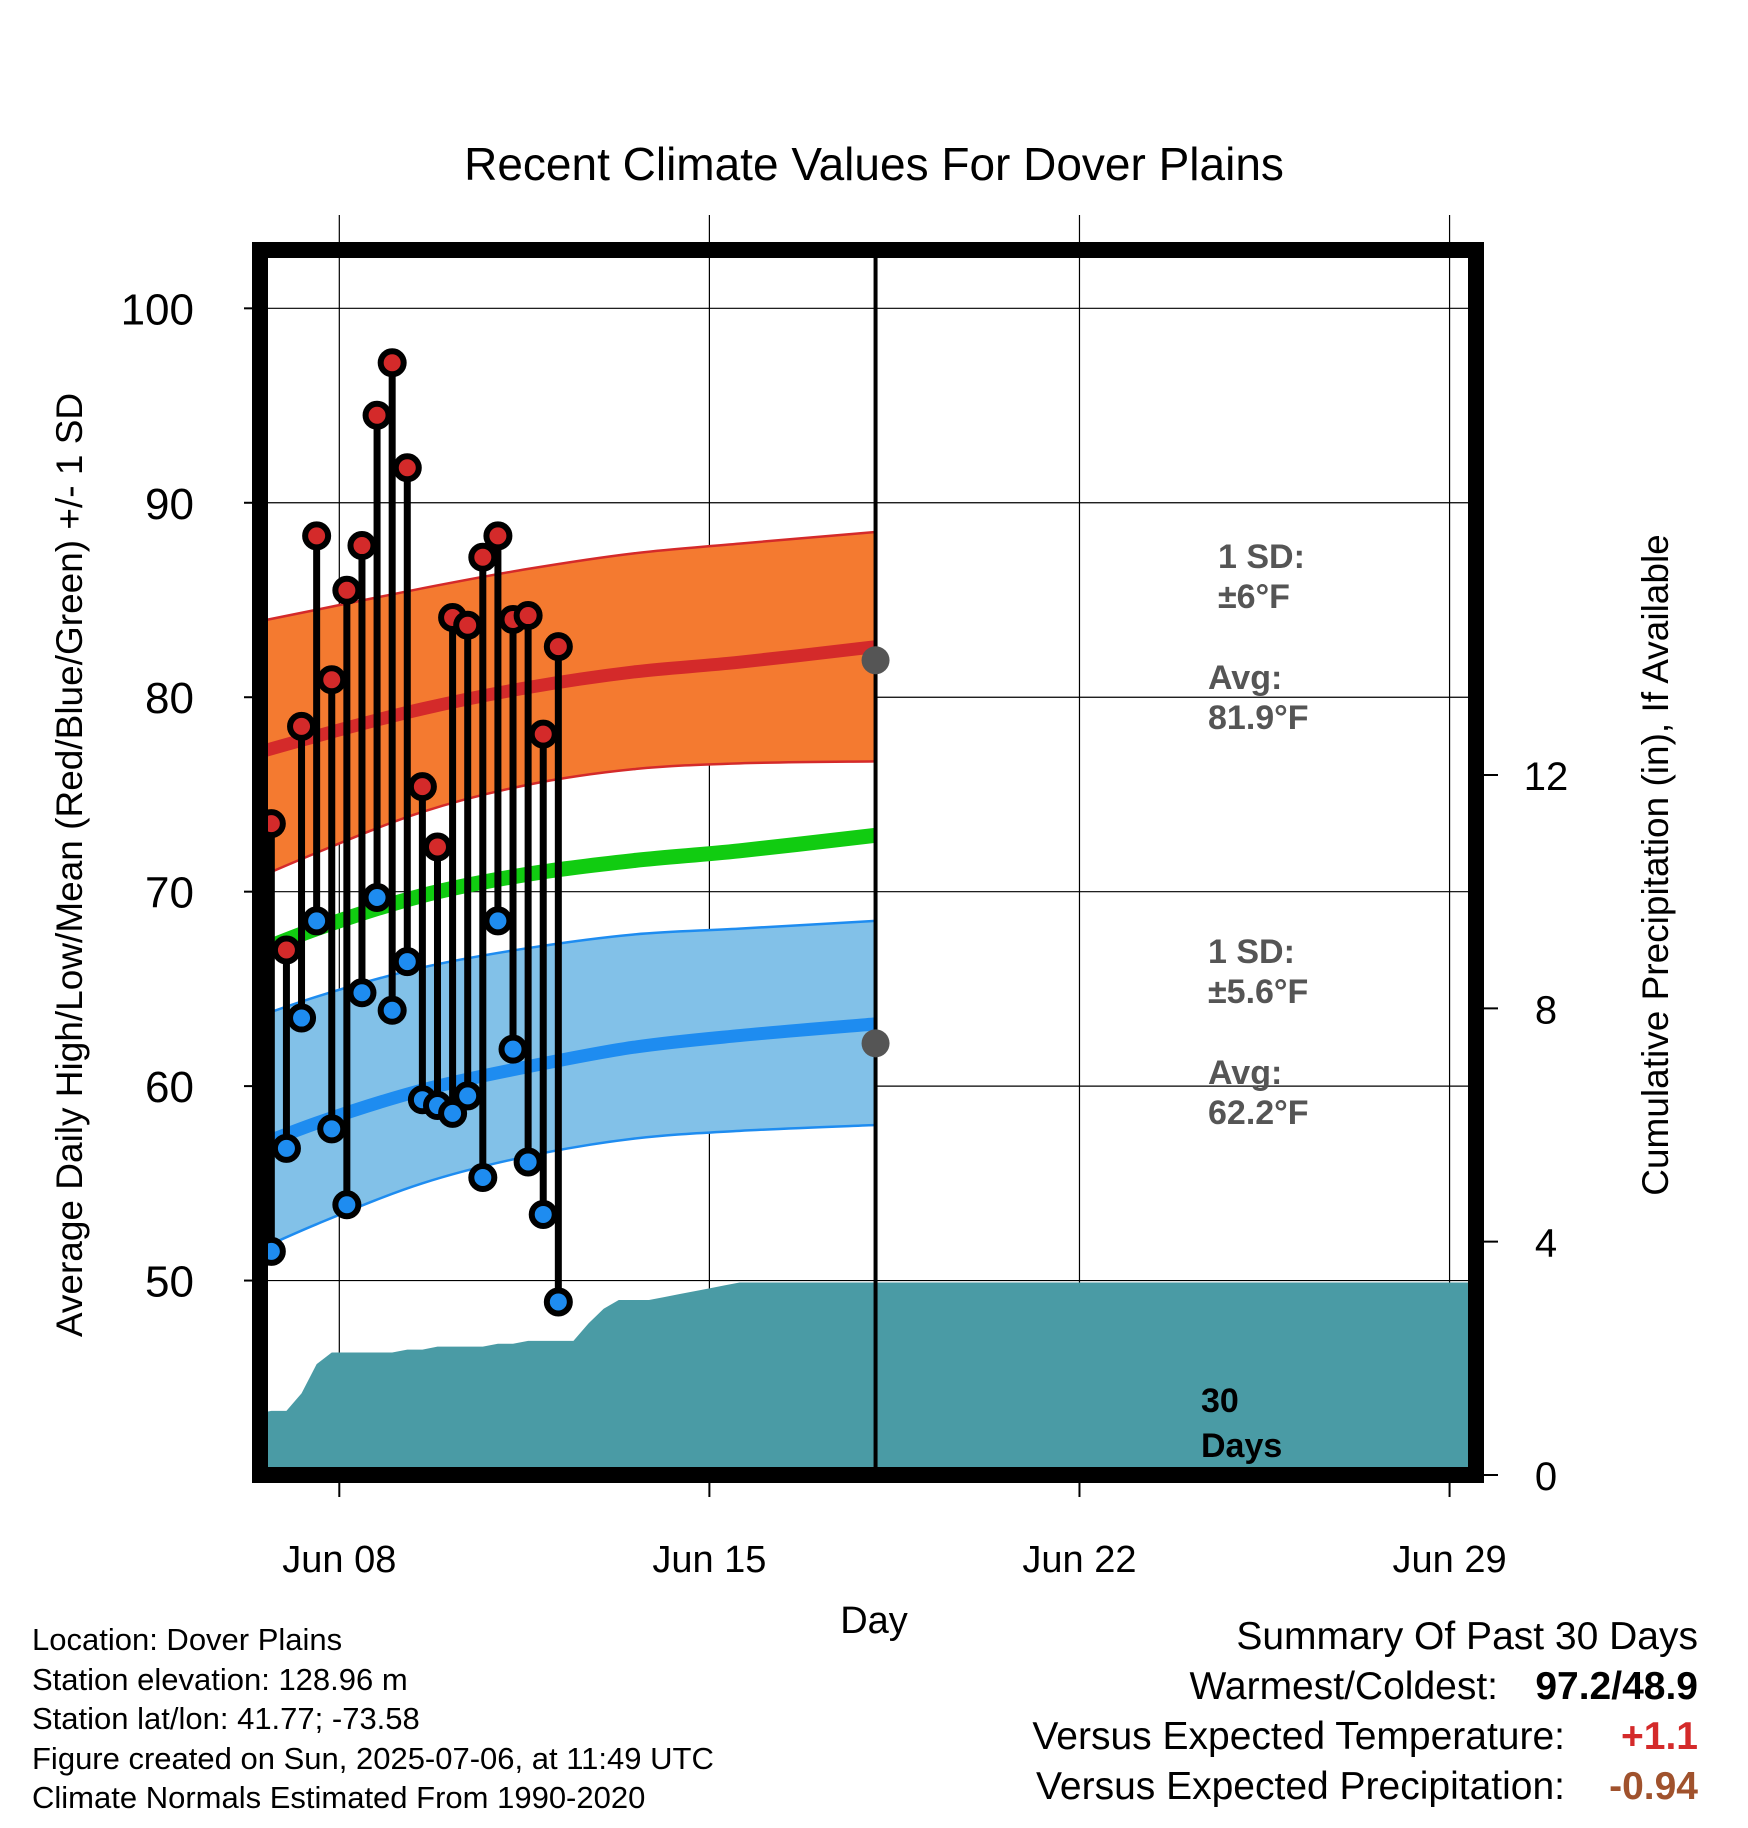 This screenshot has height=1828, width=1748. I want to click on summary-temp: Versus Expected Temperature: +1.1, so click(1365, 1737).